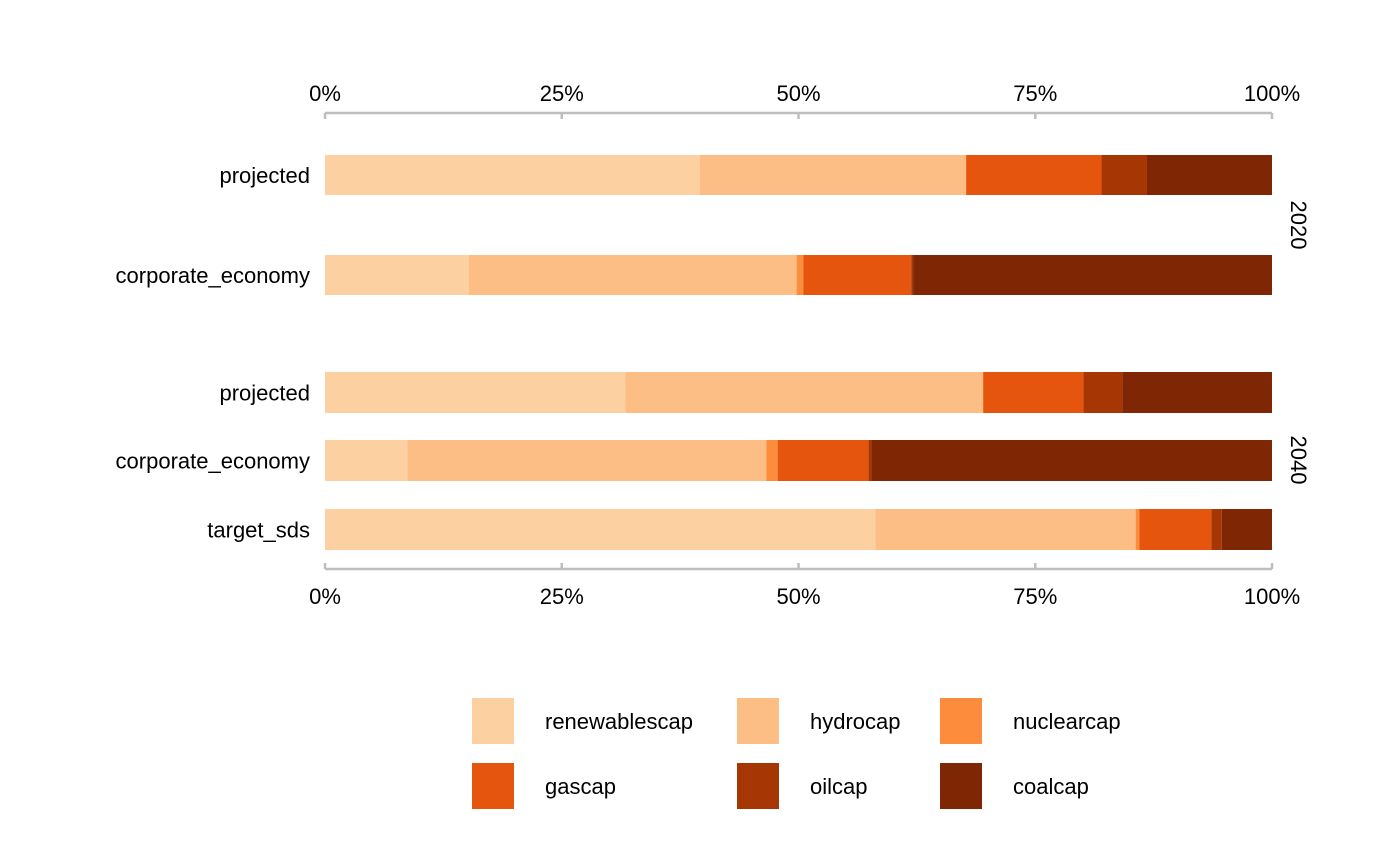 This screenshot has height=865, width=1400. I want to click on legend-item-oilcap: oilcap, so click(802, 786).